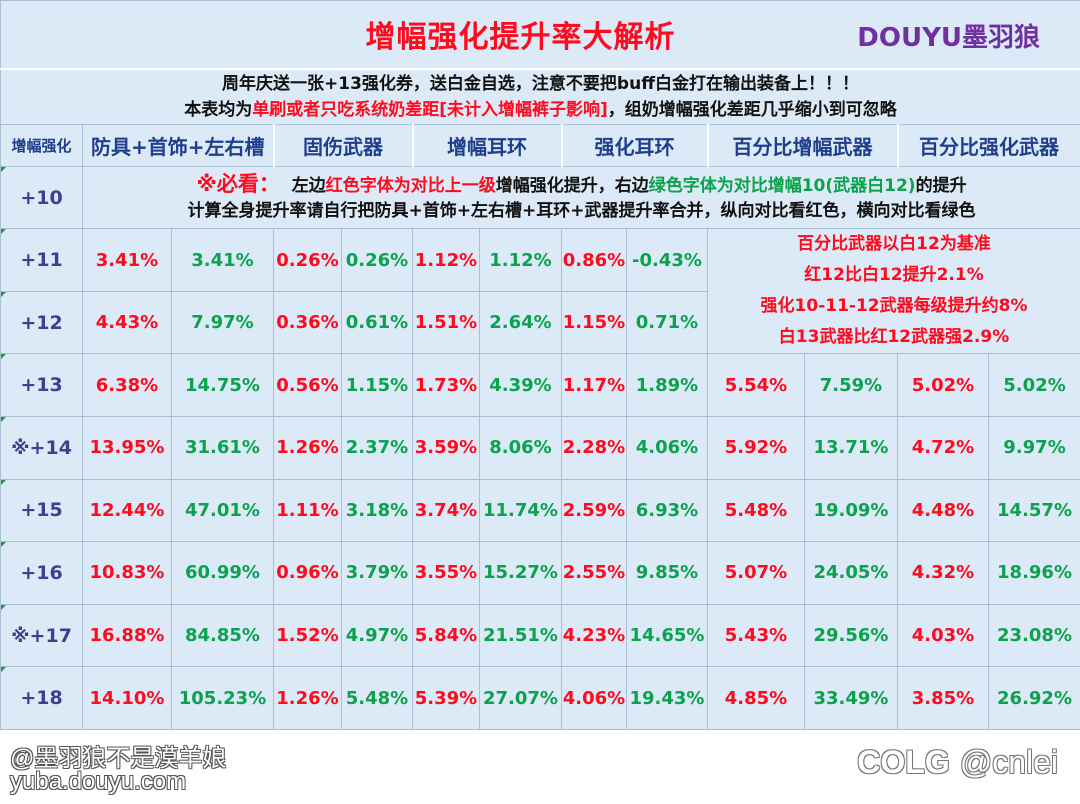  What do you see at coordinates (343, 146) in the screenshot?
I see `header-fixed-weapon: 固伤武器` at bounding box center [343, 146].